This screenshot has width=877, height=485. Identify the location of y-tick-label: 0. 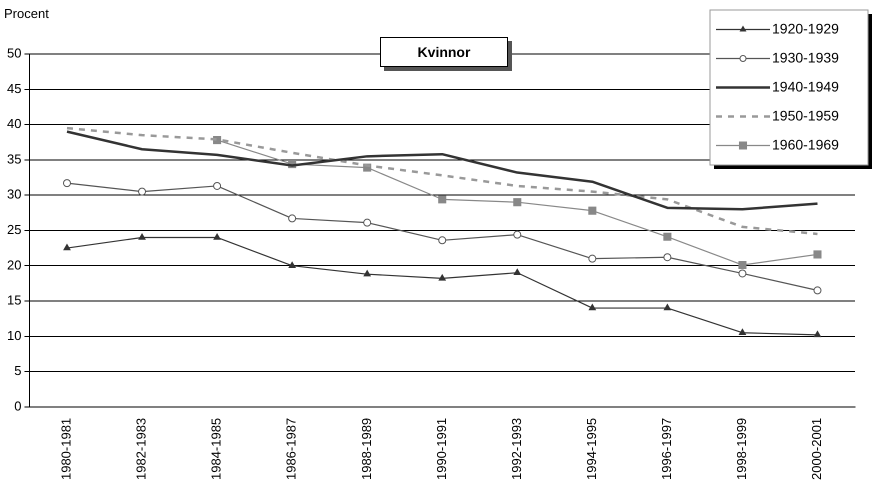
(18, 406).